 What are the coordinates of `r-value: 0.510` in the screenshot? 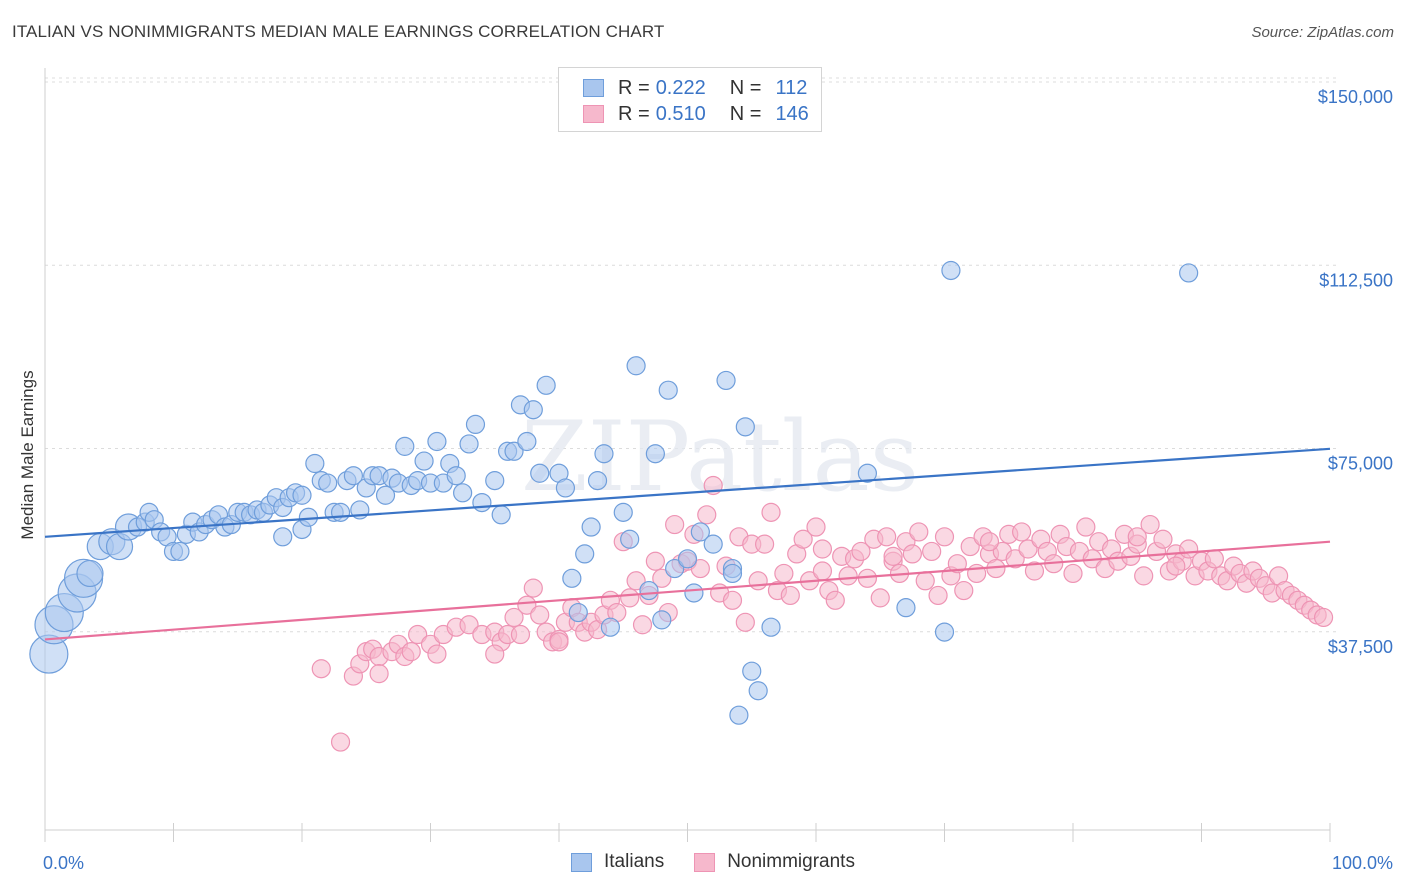 It's located at (680, 113).